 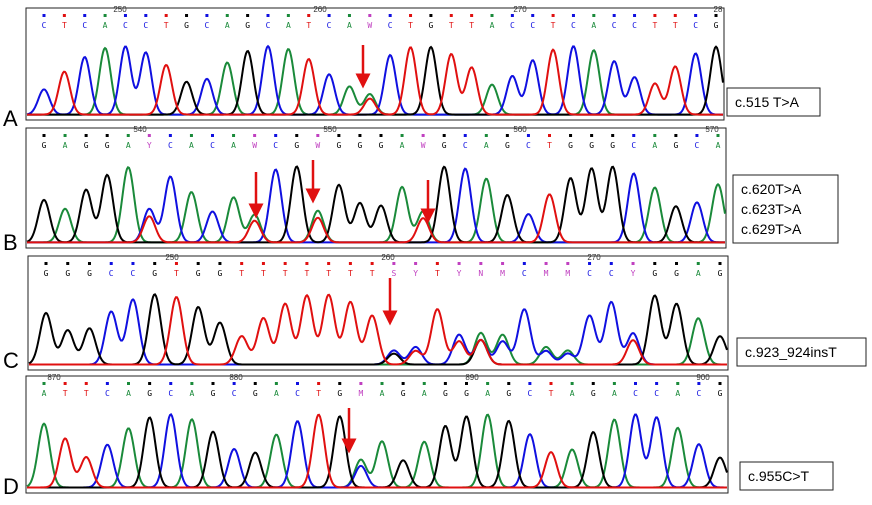 What do you see at coordinates (423, 145) in the screenshot?
I see `base-call: W` at bounding box center [423, 145].